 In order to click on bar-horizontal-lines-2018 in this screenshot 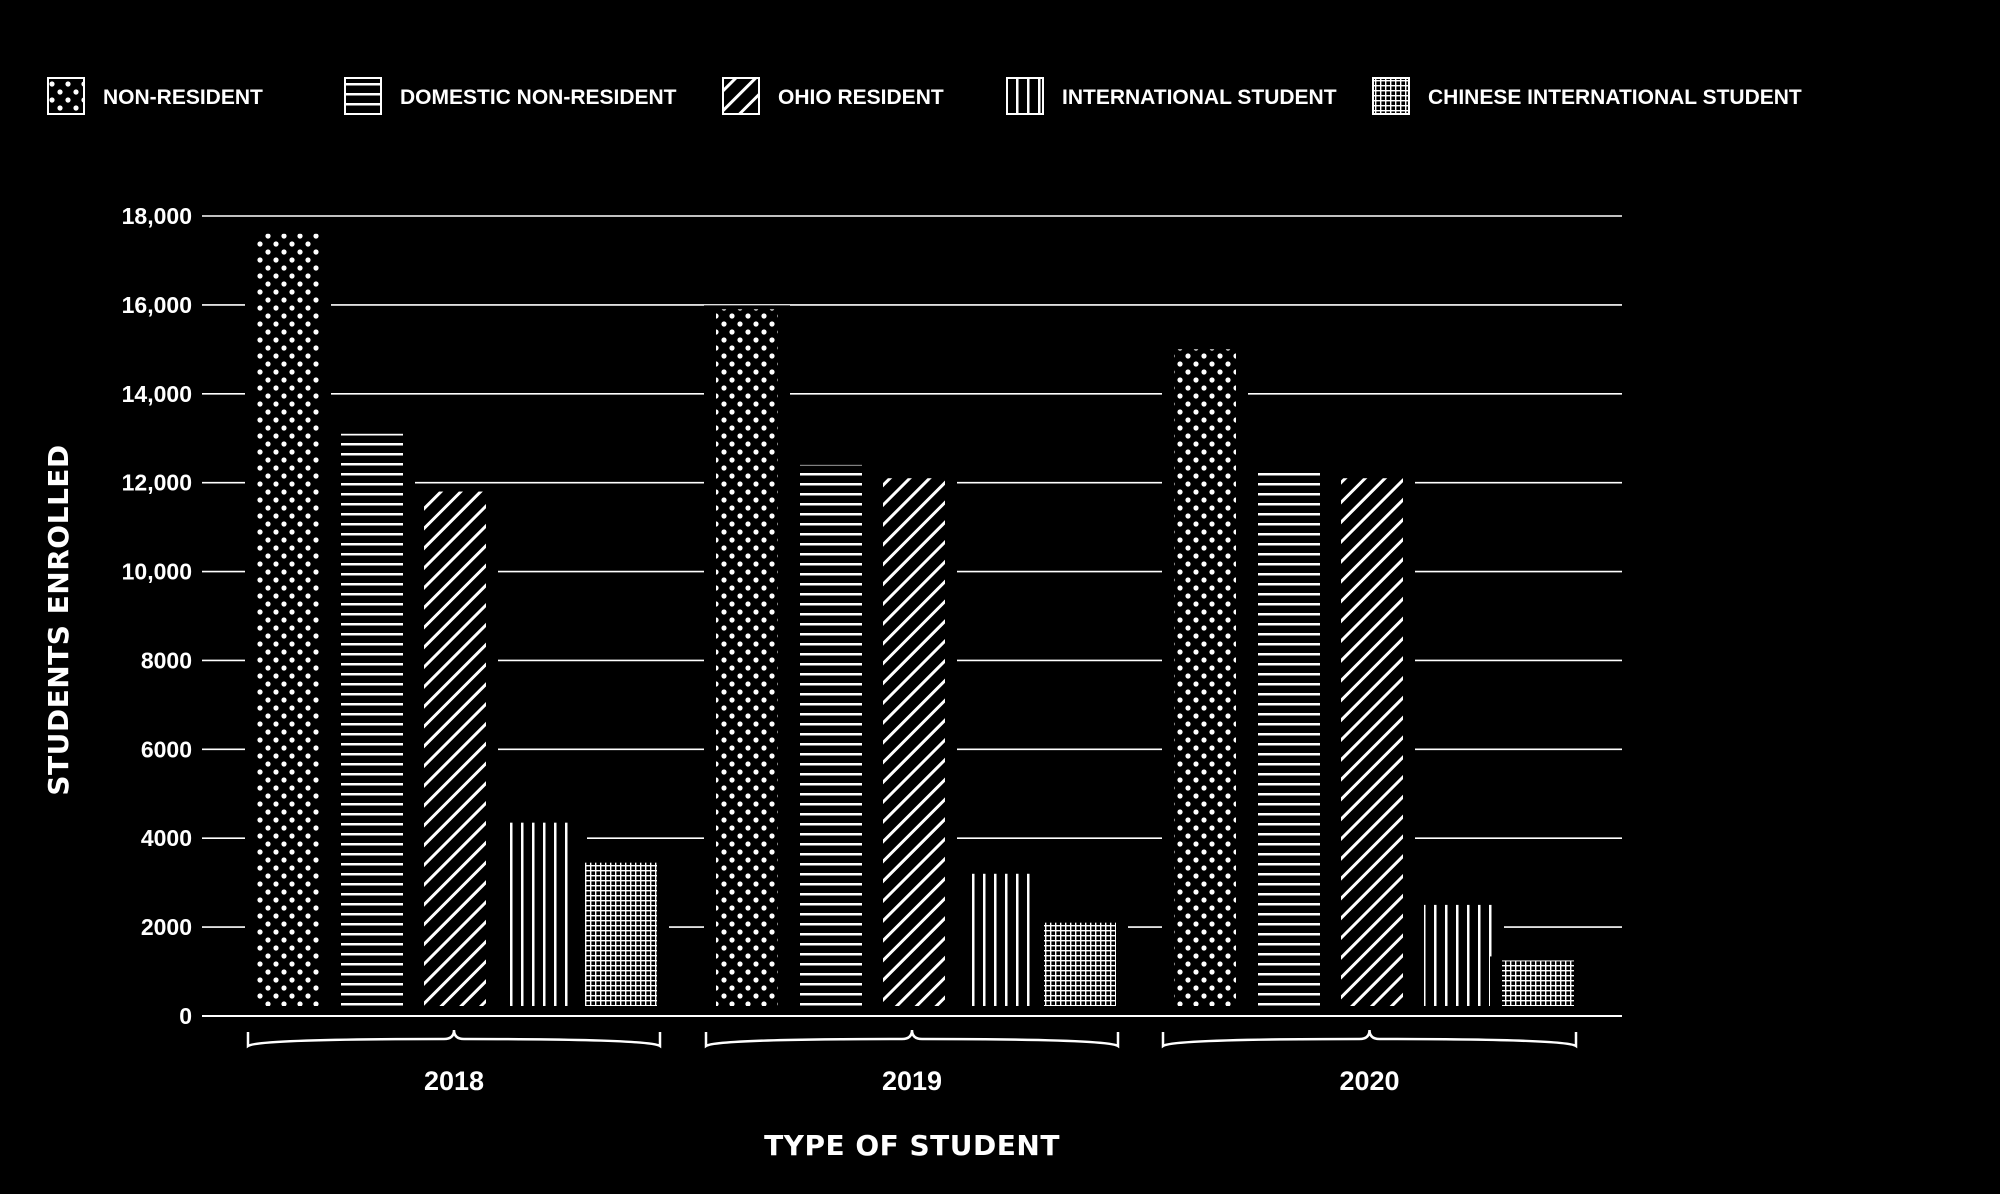, I will do `click(372, 719)`.